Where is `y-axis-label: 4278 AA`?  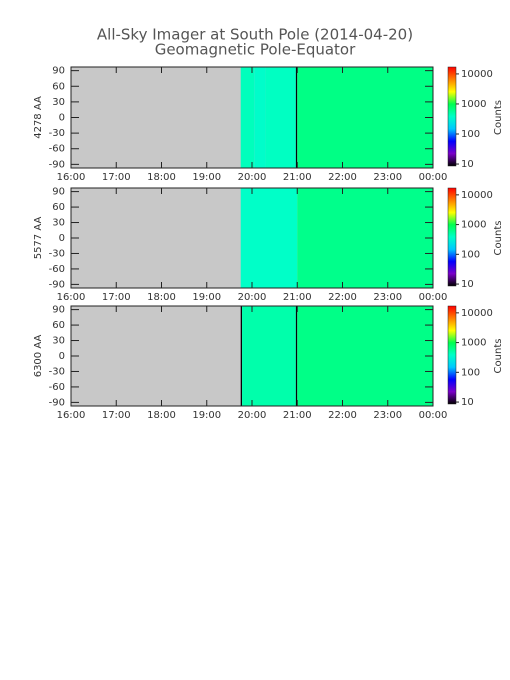
y-axis-label: 4278 AA is located at coordinates (38, 117).